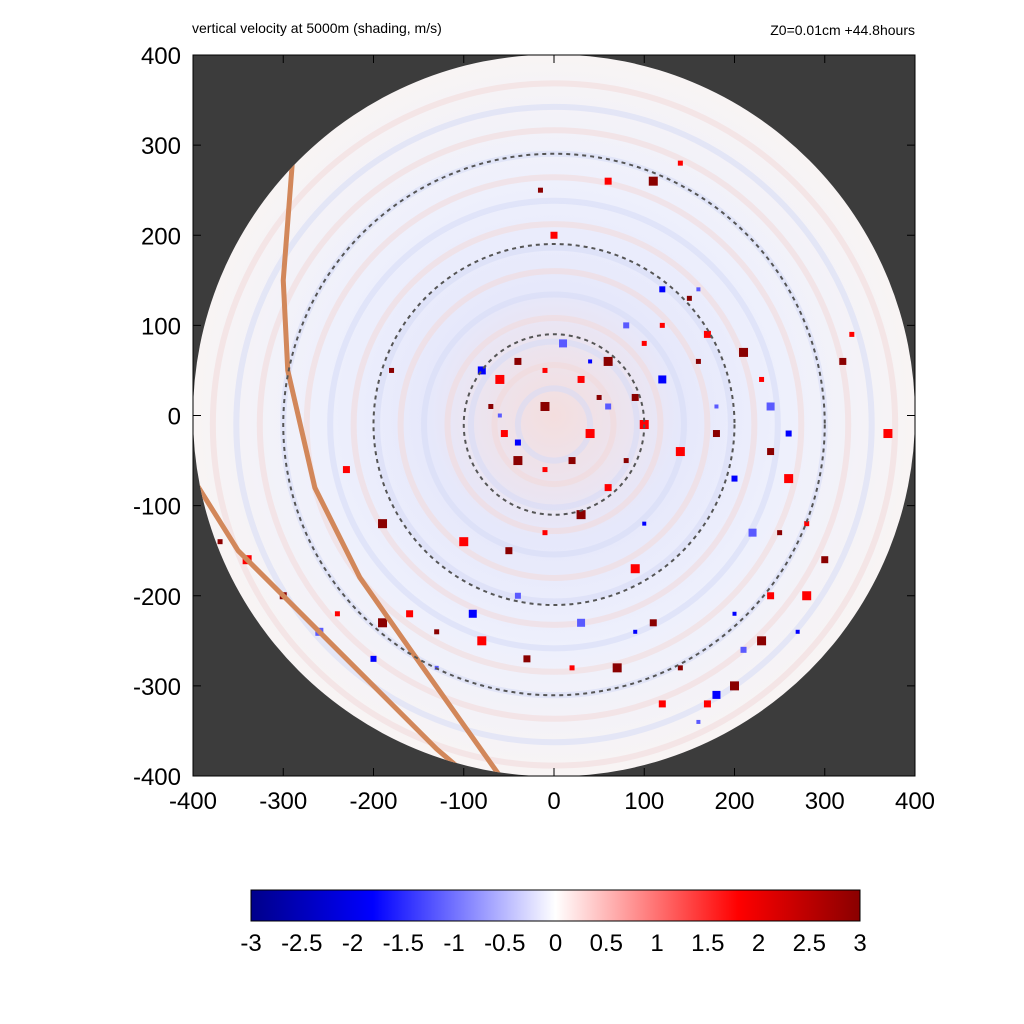 The image size is (1024, 1024). What do you see at coordinates (352, 943) in the screenshot?
I see `colorbar-tick-label: -2` at bounding box center [352, 943].